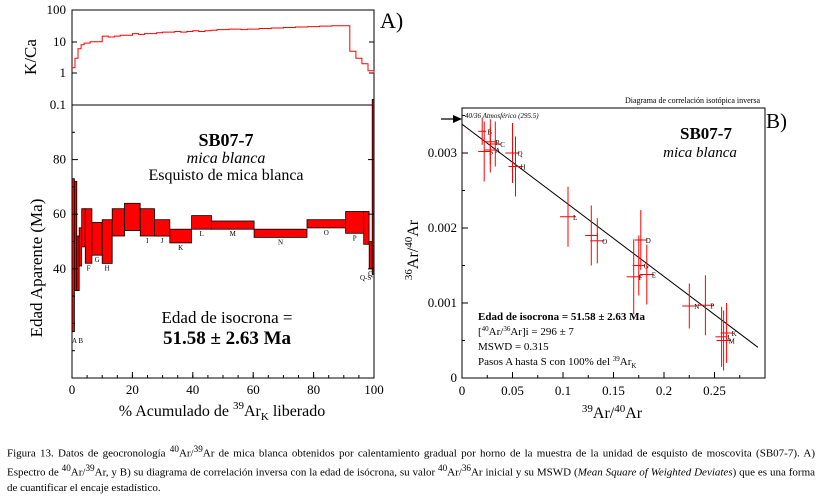 The image size is (820, 499). I want to click on isochron-stats-steps: Pasos A hasta S con 100% del 39ArK, so click(557, 362).